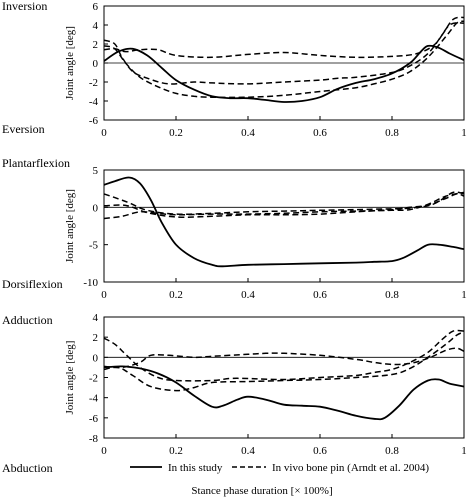 Image resolution: width=471 pixels, height=499 pixels. What do you see at coordinates (27, 320) in the screenshot?
I see `side-label-top: Adduction` at bounding box center [27, 320].